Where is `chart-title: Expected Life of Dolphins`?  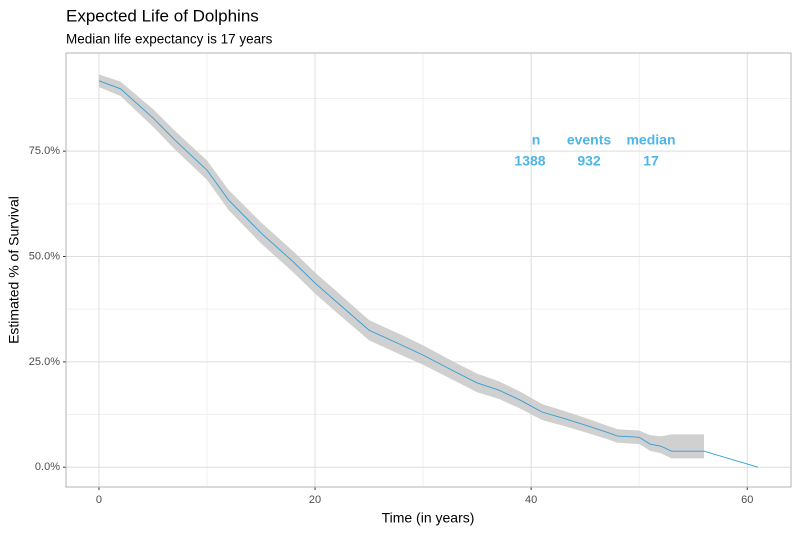
chart-title: Expected Life of Dolphins is located at coordinates (162, 15).